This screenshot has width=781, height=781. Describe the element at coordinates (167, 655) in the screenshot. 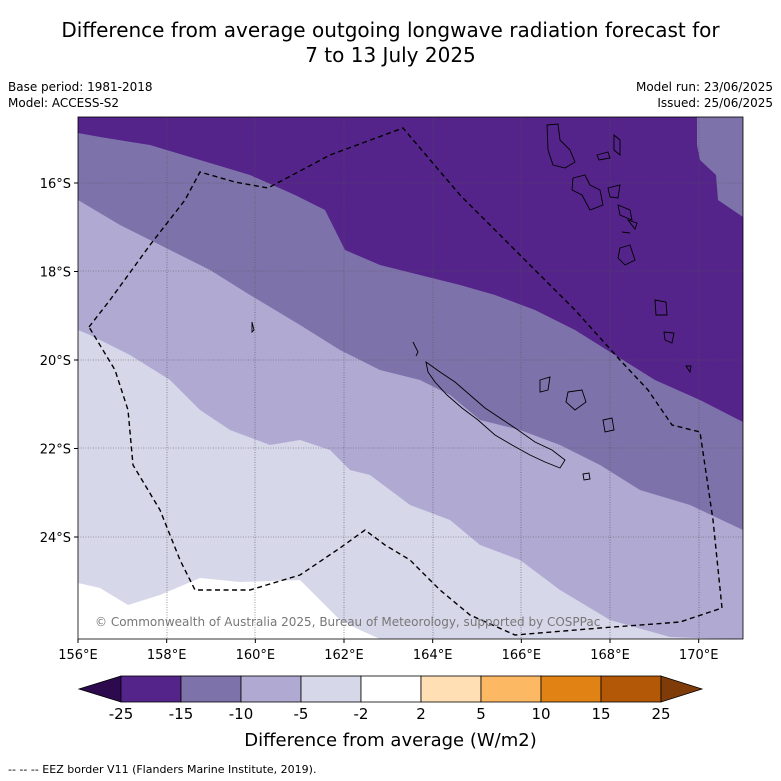

I see `longitude-label: 158°E` at that location.